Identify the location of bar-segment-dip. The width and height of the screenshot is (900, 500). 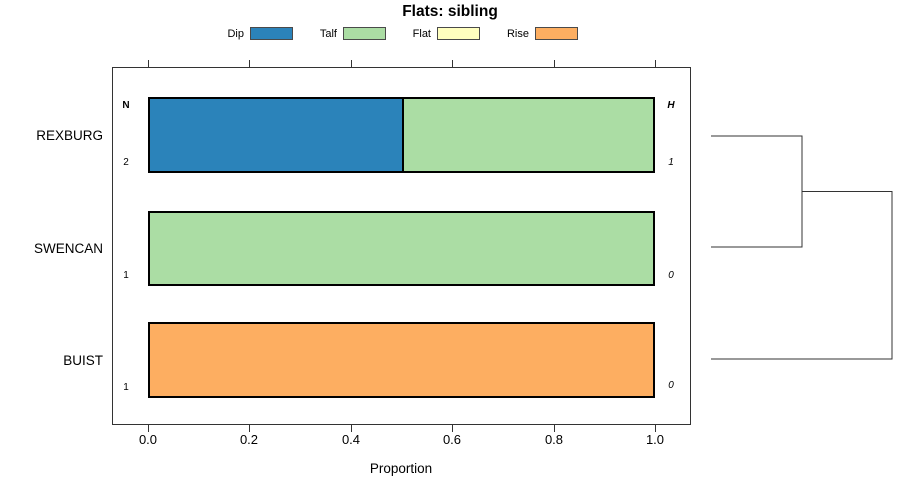
(276, 135).